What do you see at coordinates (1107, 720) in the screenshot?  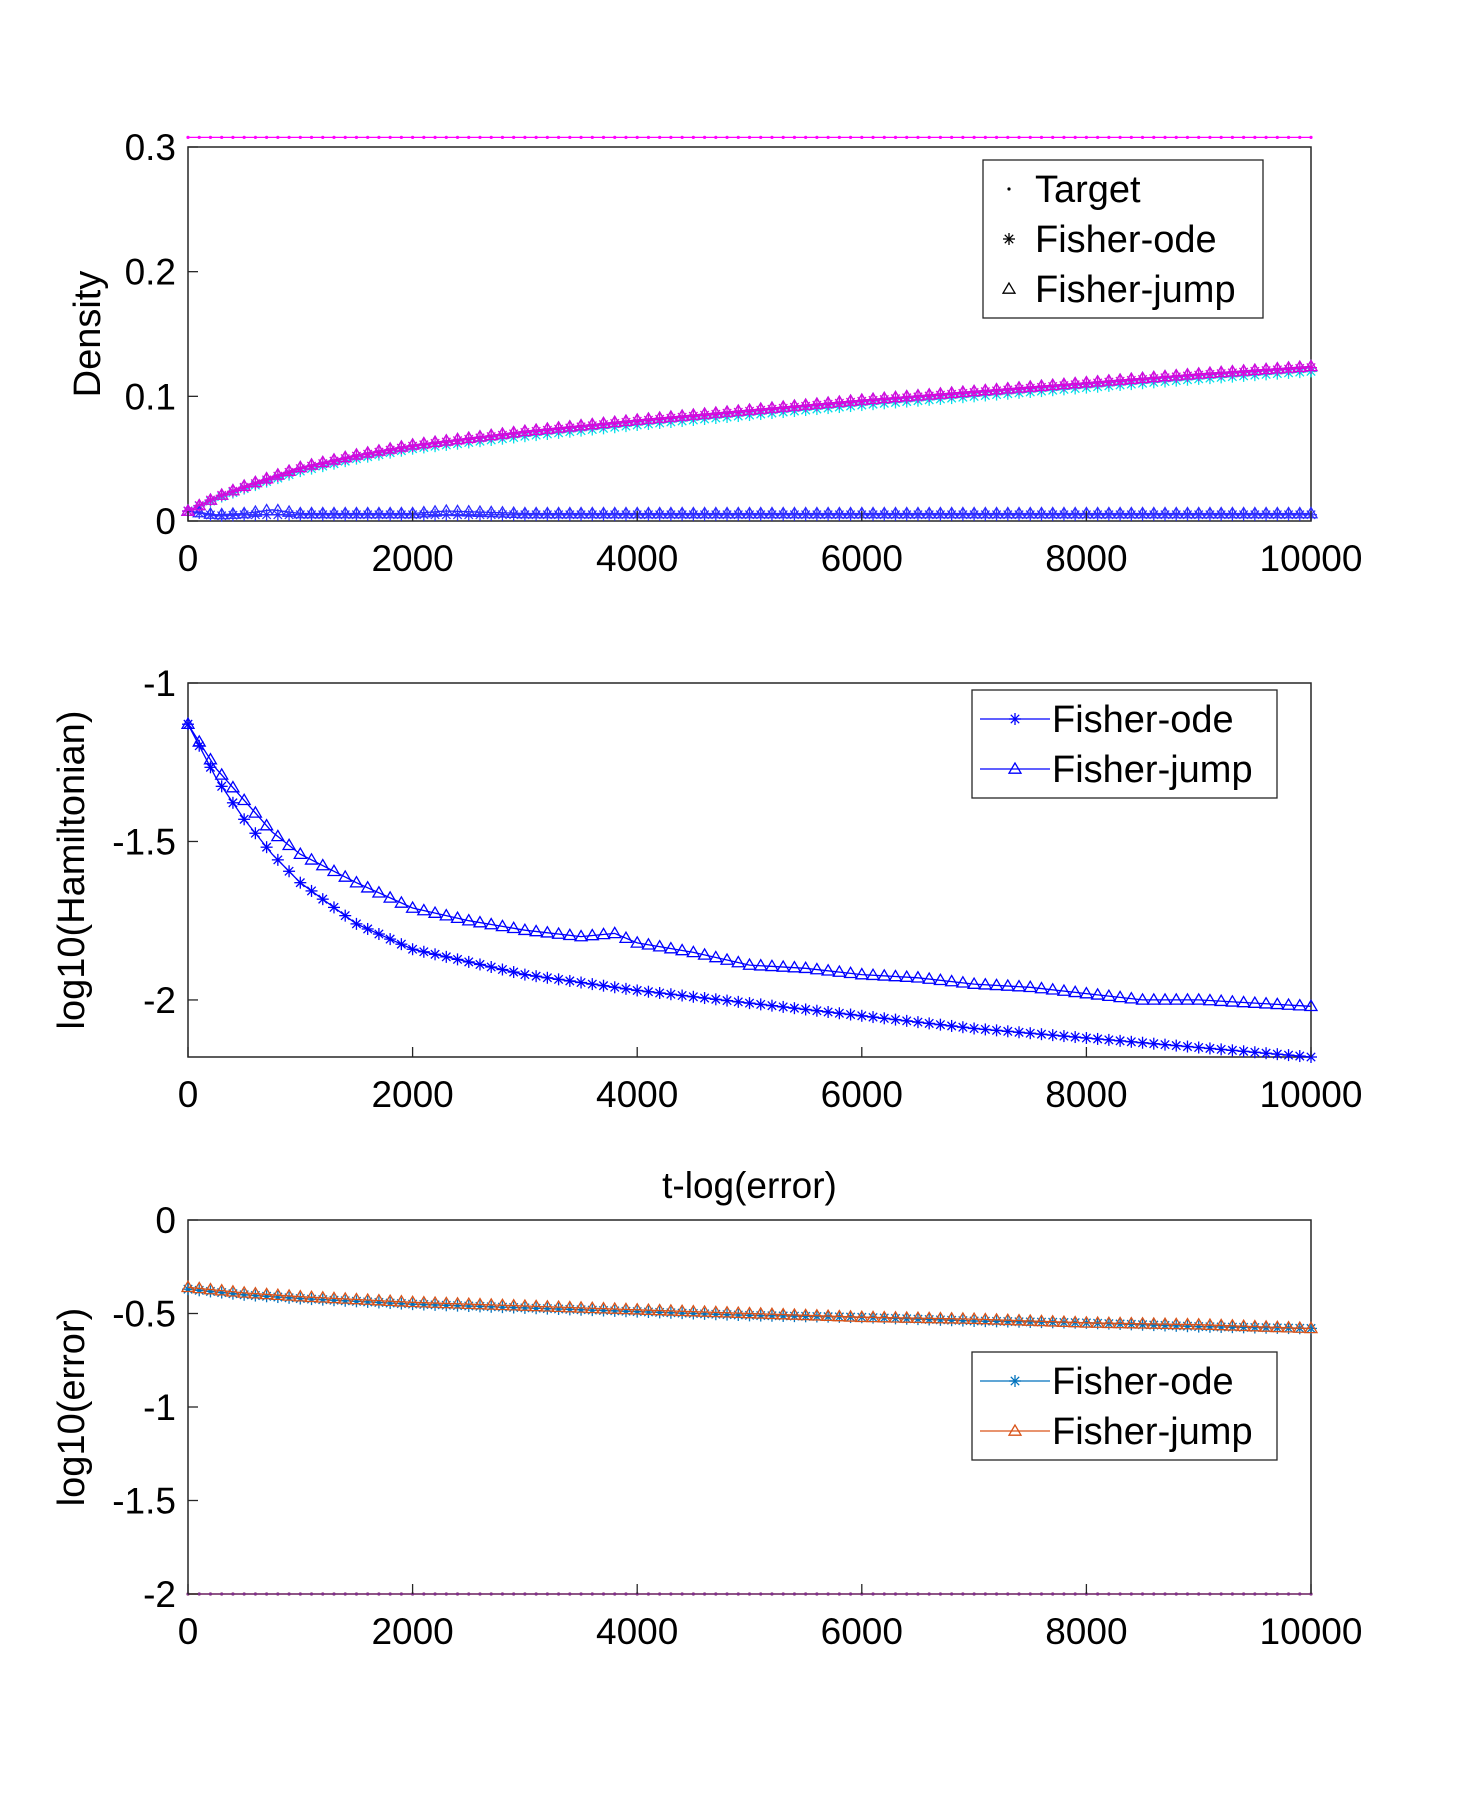 I see `hamiltonian-legend-entry: Fisher-ode` at bounding box center [1107, 720].